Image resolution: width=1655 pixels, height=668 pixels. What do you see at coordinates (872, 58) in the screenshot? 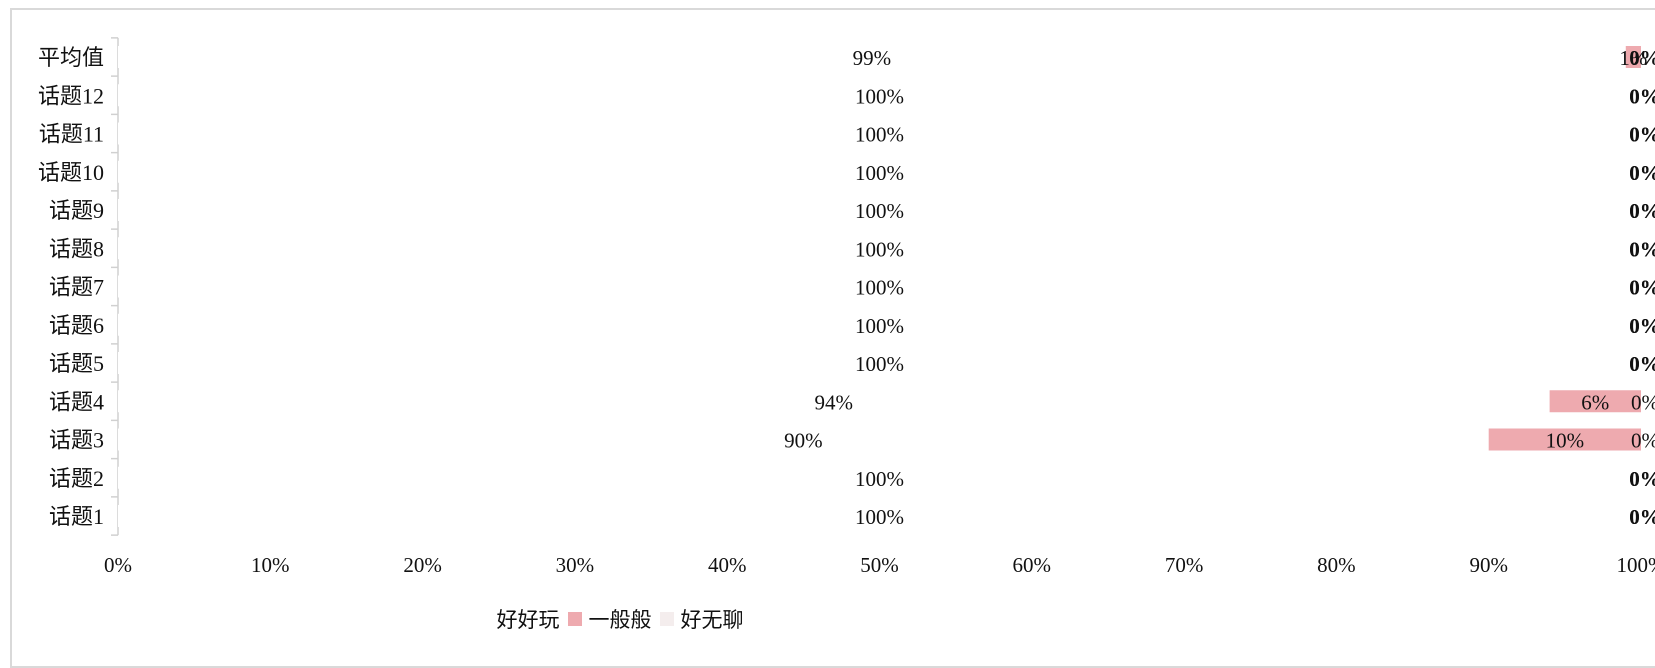
I see `data-label-s1-c13: 99%` at bounding box center [872, 58].